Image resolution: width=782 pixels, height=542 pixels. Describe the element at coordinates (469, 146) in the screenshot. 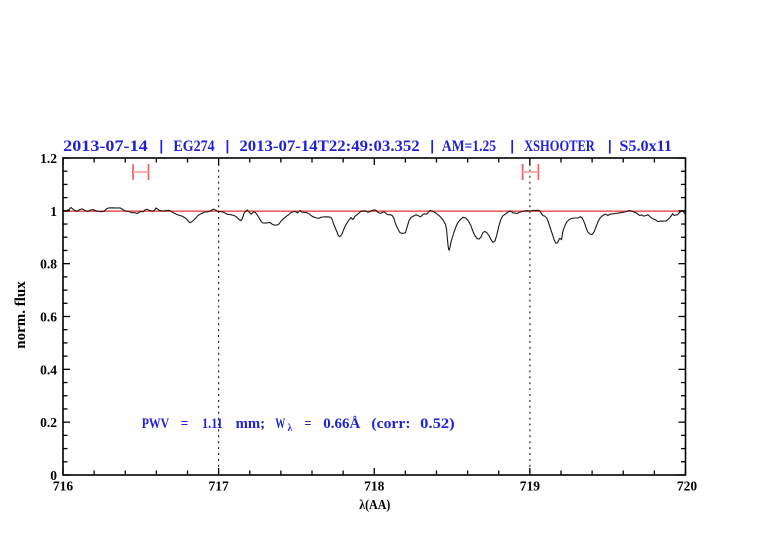

I see `svg-text: AM=1.25` at that location.